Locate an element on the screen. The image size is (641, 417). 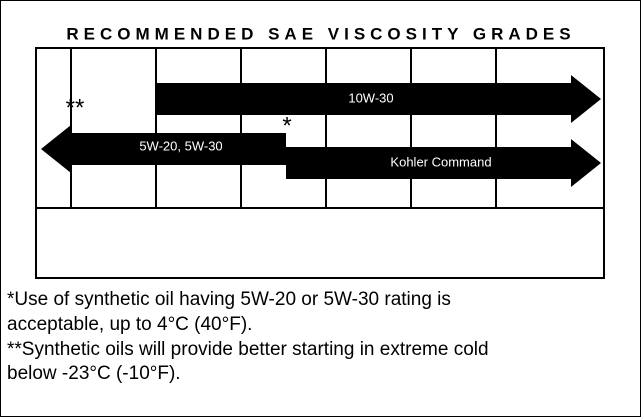
note: acceptable, up to 4°C (40°F). is located at coordinates (130, 324).